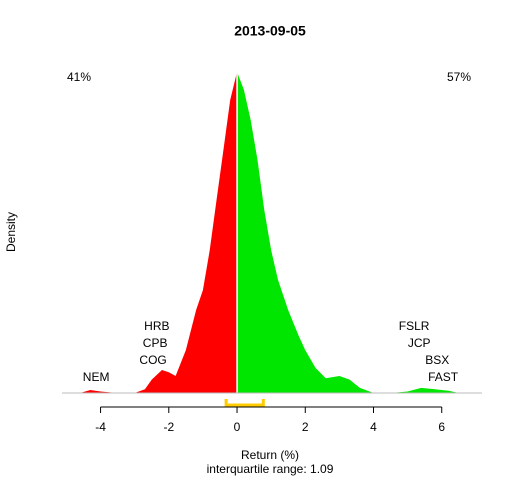 The image size is (512, 480). Describe the element at coordinates (244, 403) in the screenshot. I see `iqr-bracket` at that location.